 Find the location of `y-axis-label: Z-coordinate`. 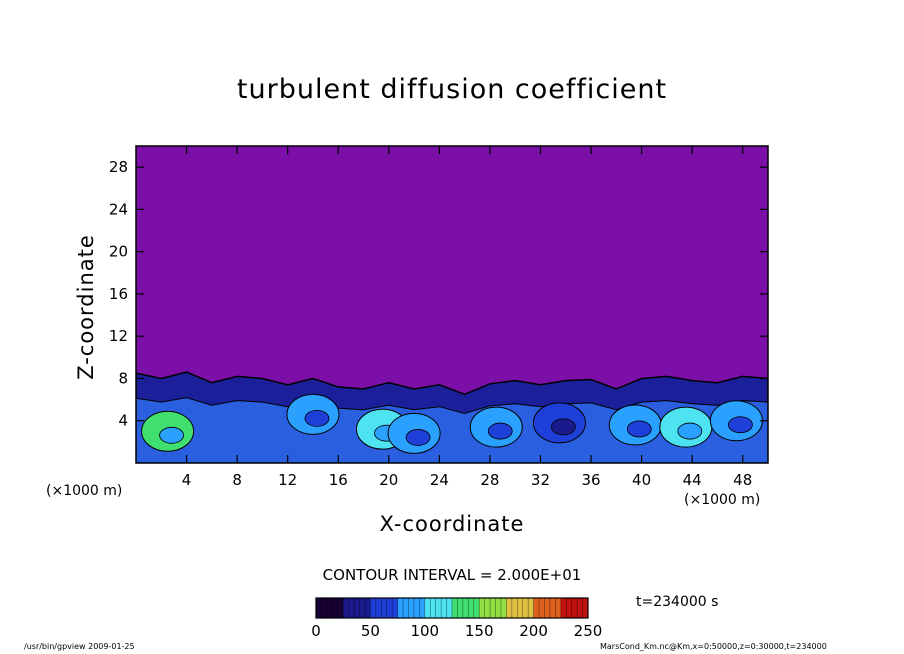

y-axis-label: Z-coordinate is located at coordinates (86, 307).